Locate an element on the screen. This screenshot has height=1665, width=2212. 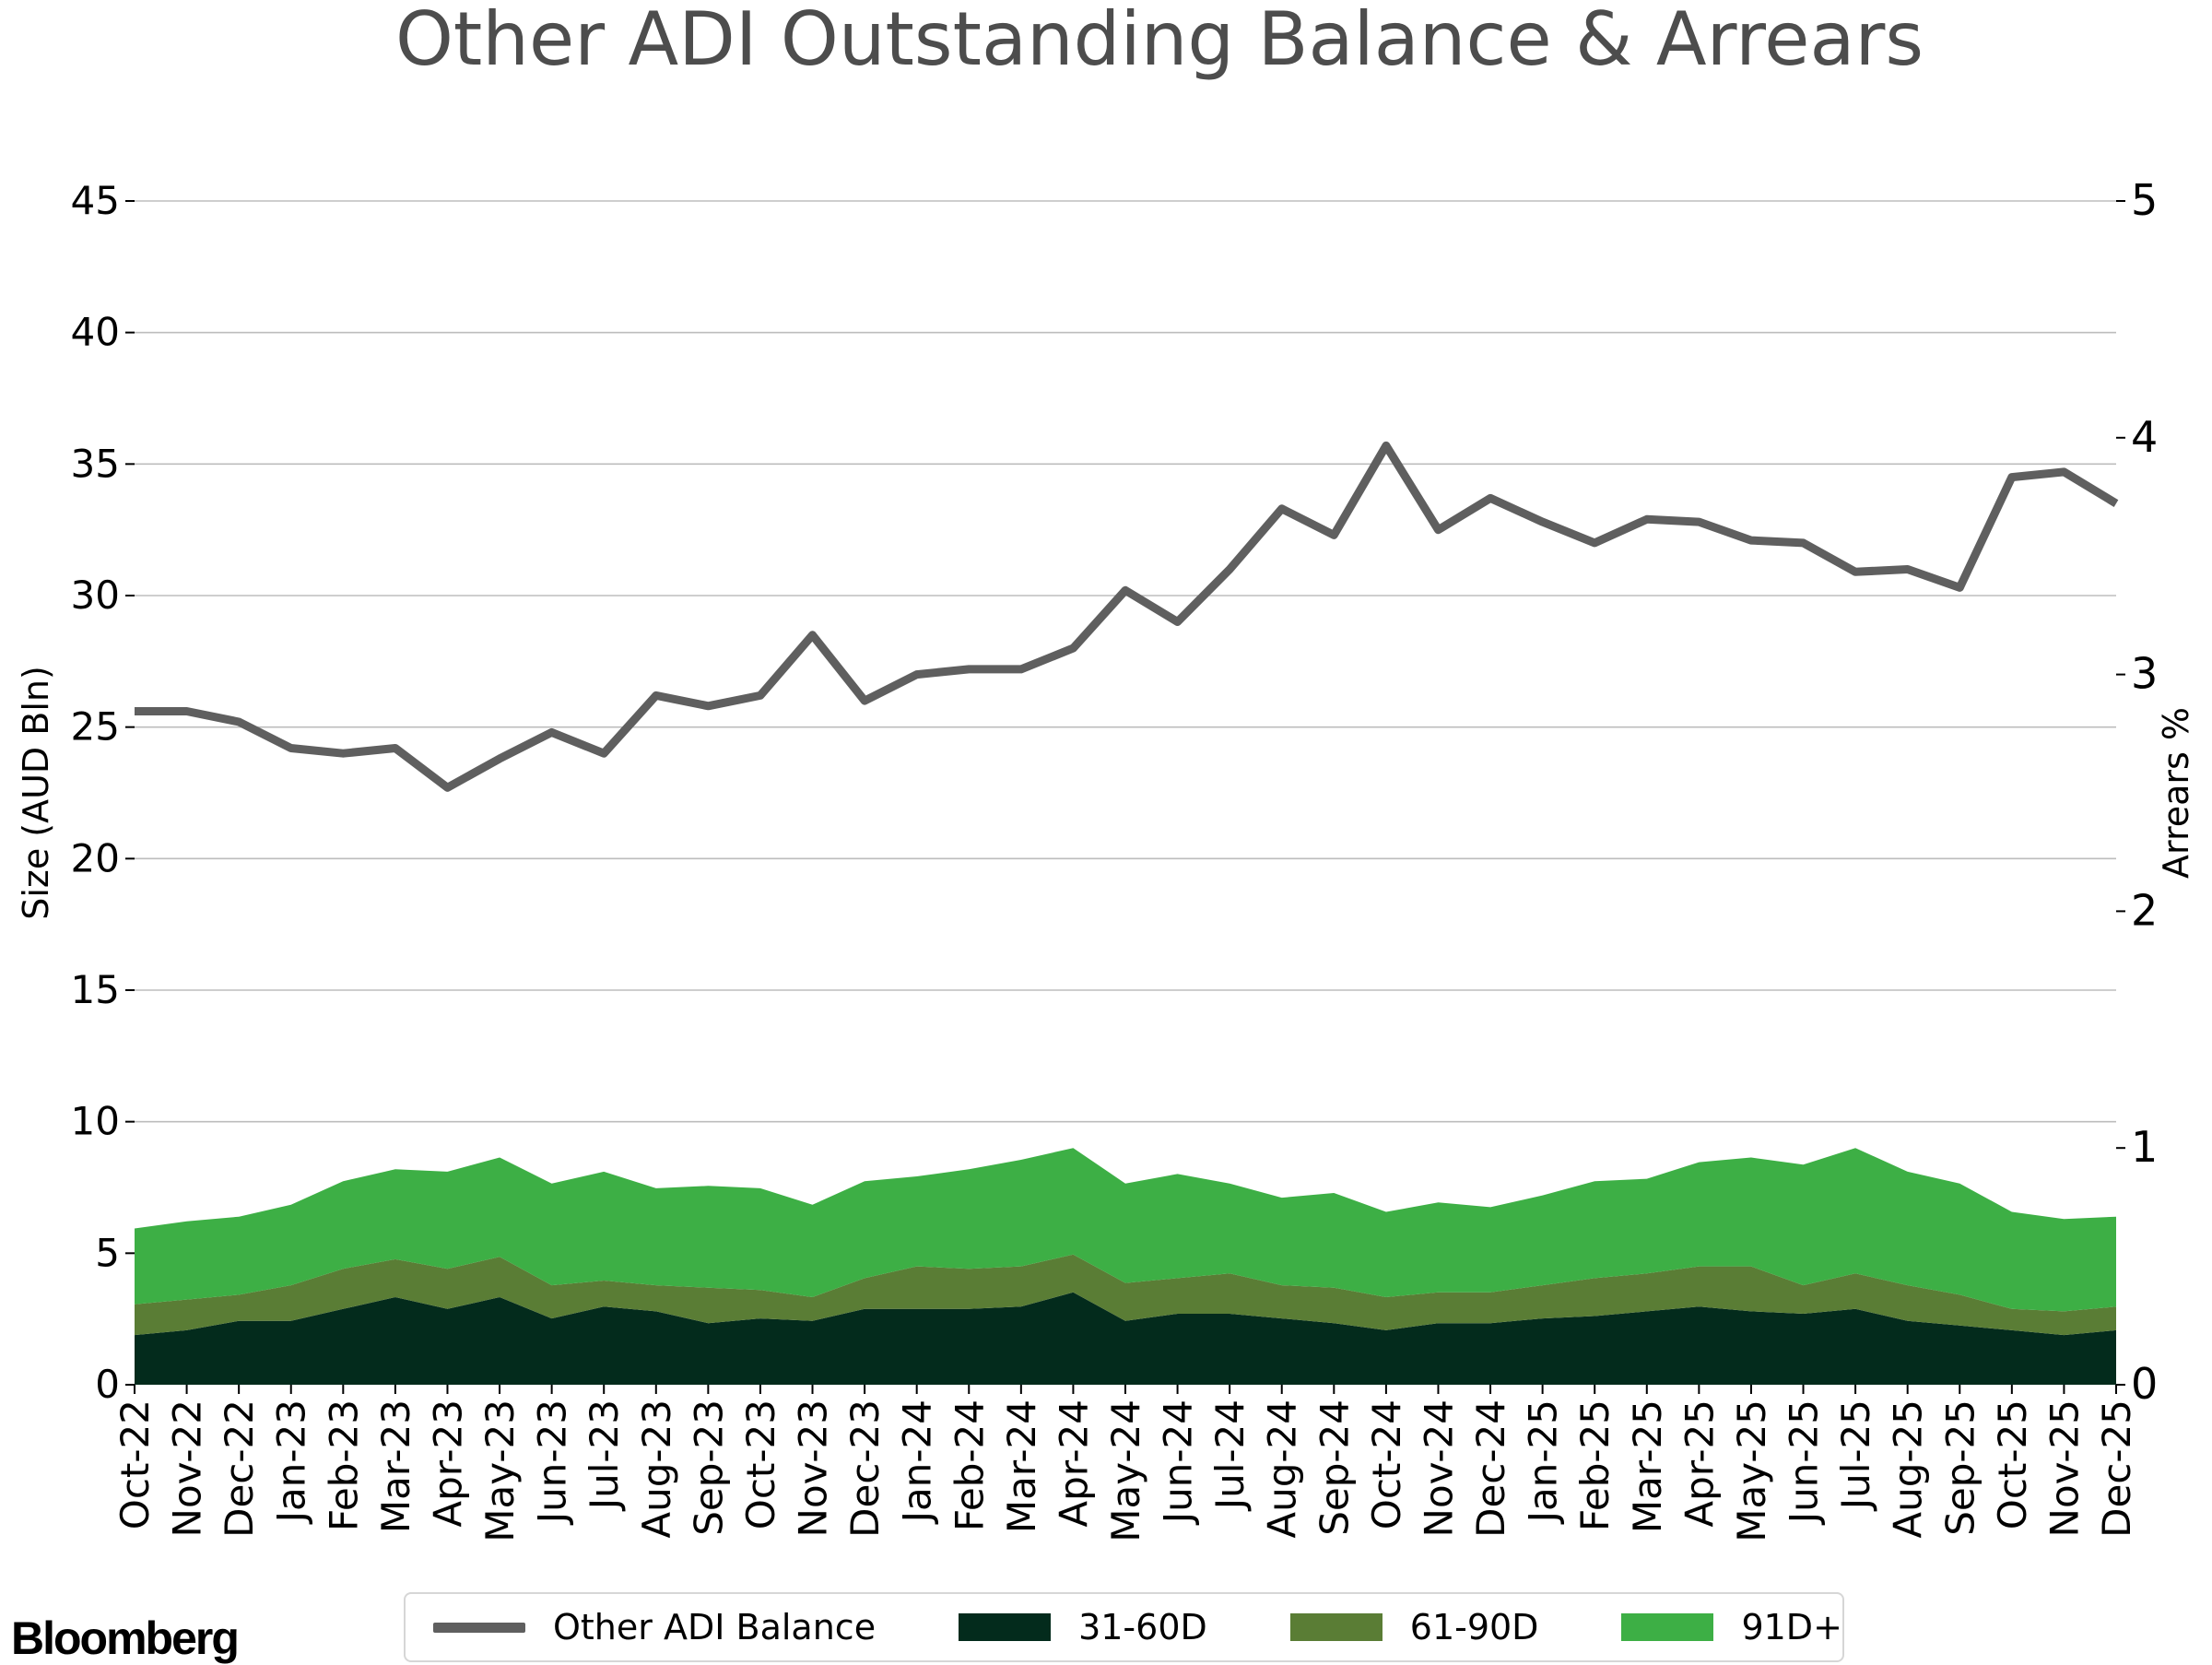
x-tick-label: Mar-25 is located at coordinates (1647, 1466).